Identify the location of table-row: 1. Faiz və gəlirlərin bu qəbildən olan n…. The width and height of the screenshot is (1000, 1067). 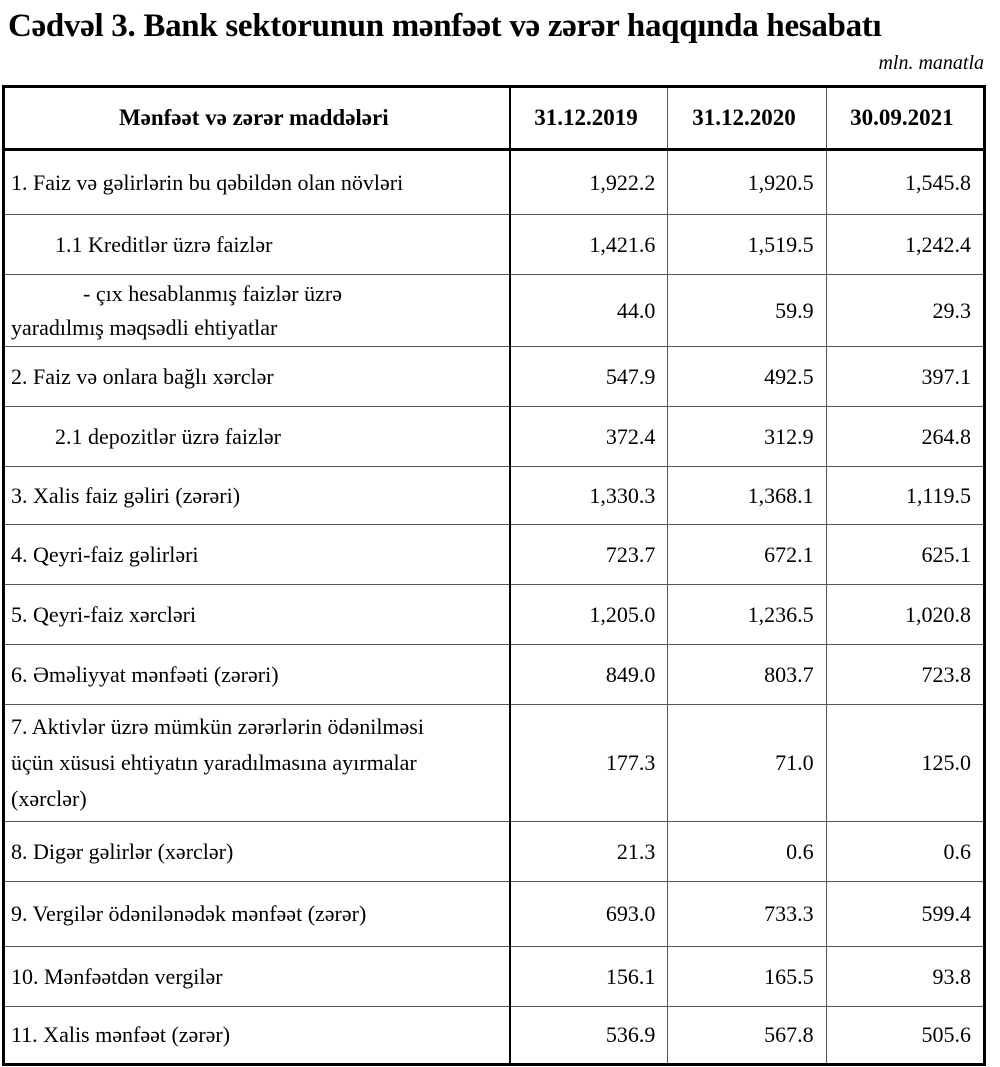
(494, 182).